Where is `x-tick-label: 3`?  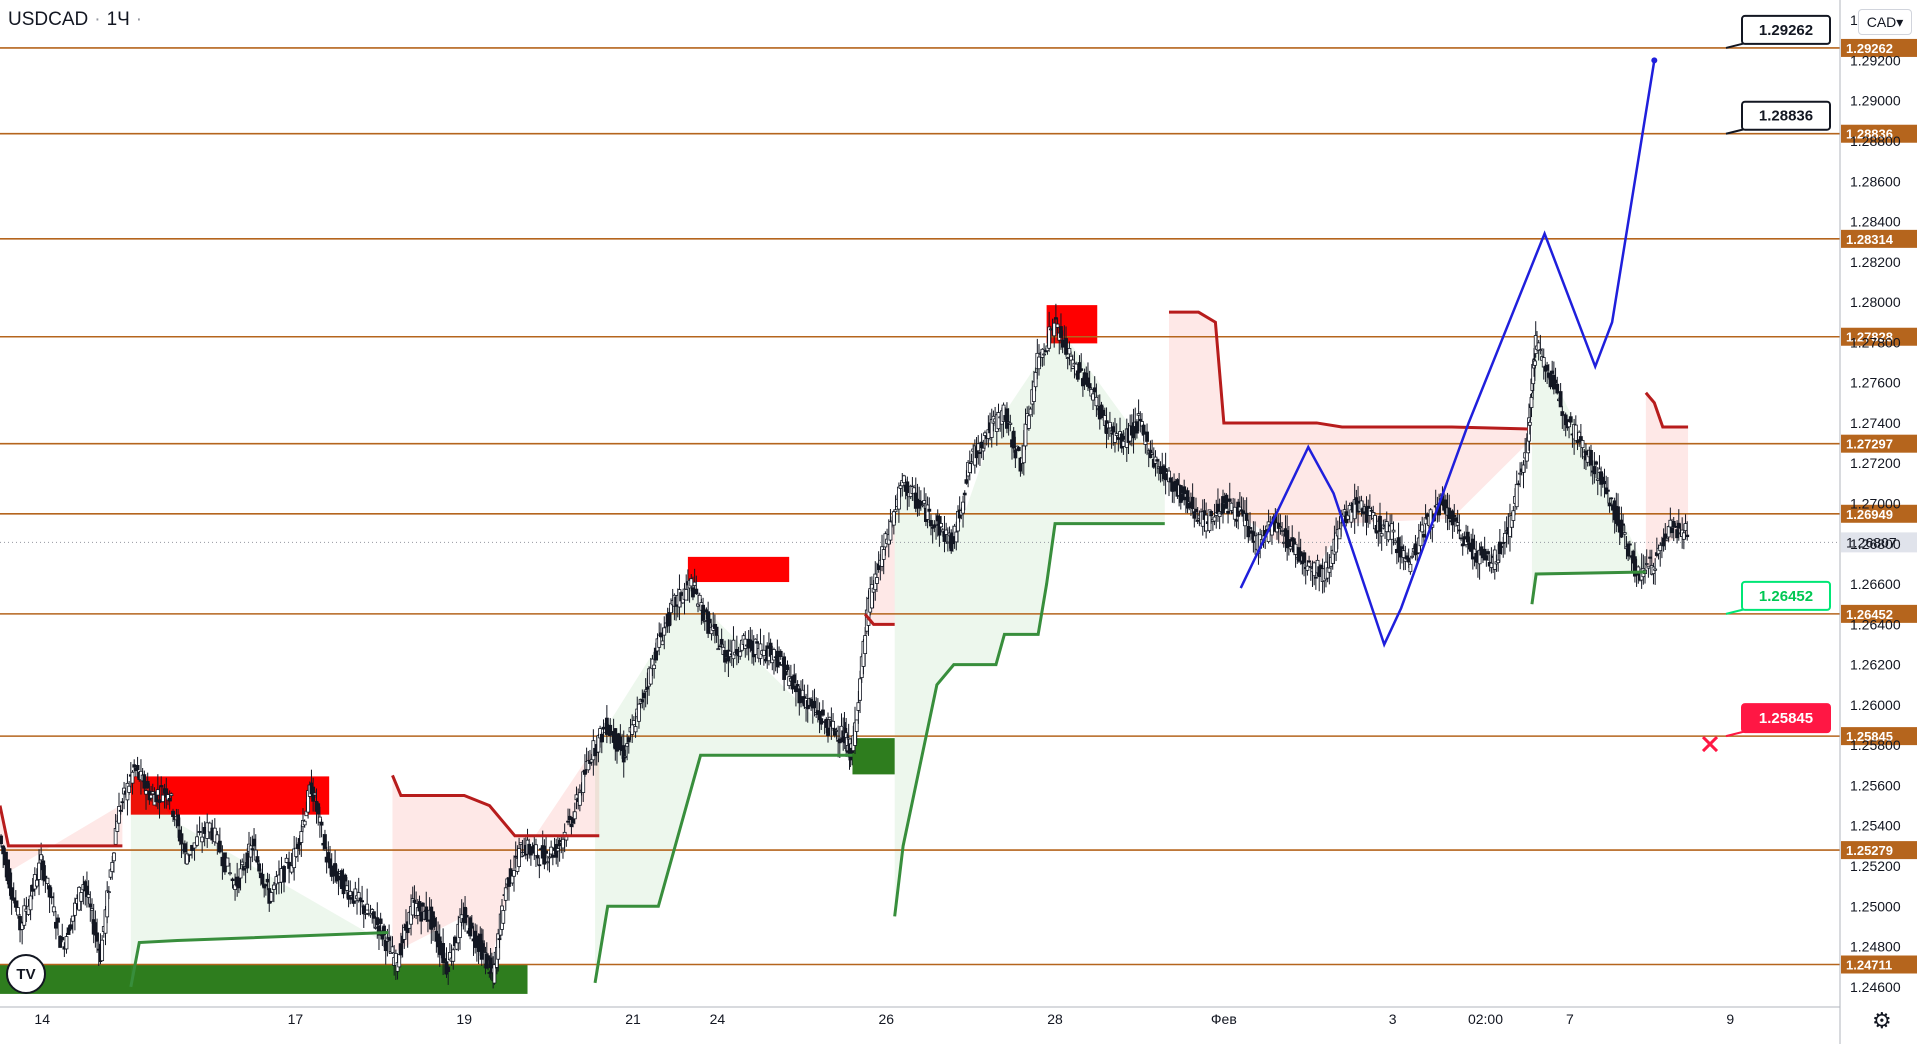
x-tick-label: 3 is located at coordinates (1393, 1019).